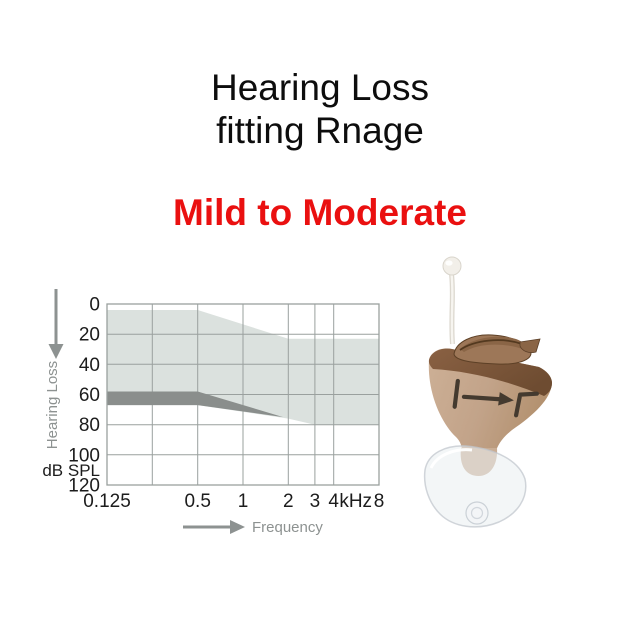 This screenshot has width=640, height=640. What do you see at coordinates (379, 501) in the screenshot?
I see `x-tick-label: 8` at bounding box center [379, 501].